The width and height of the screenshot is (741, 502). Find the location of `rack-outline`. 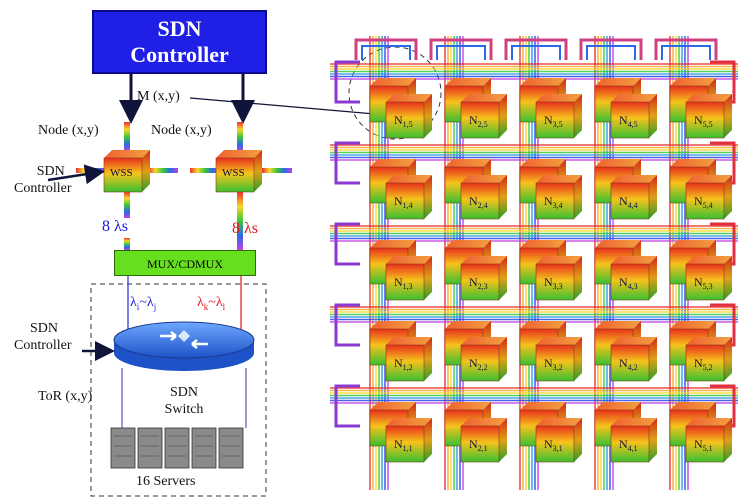

rack-outline is located at coordinates (178, 390).